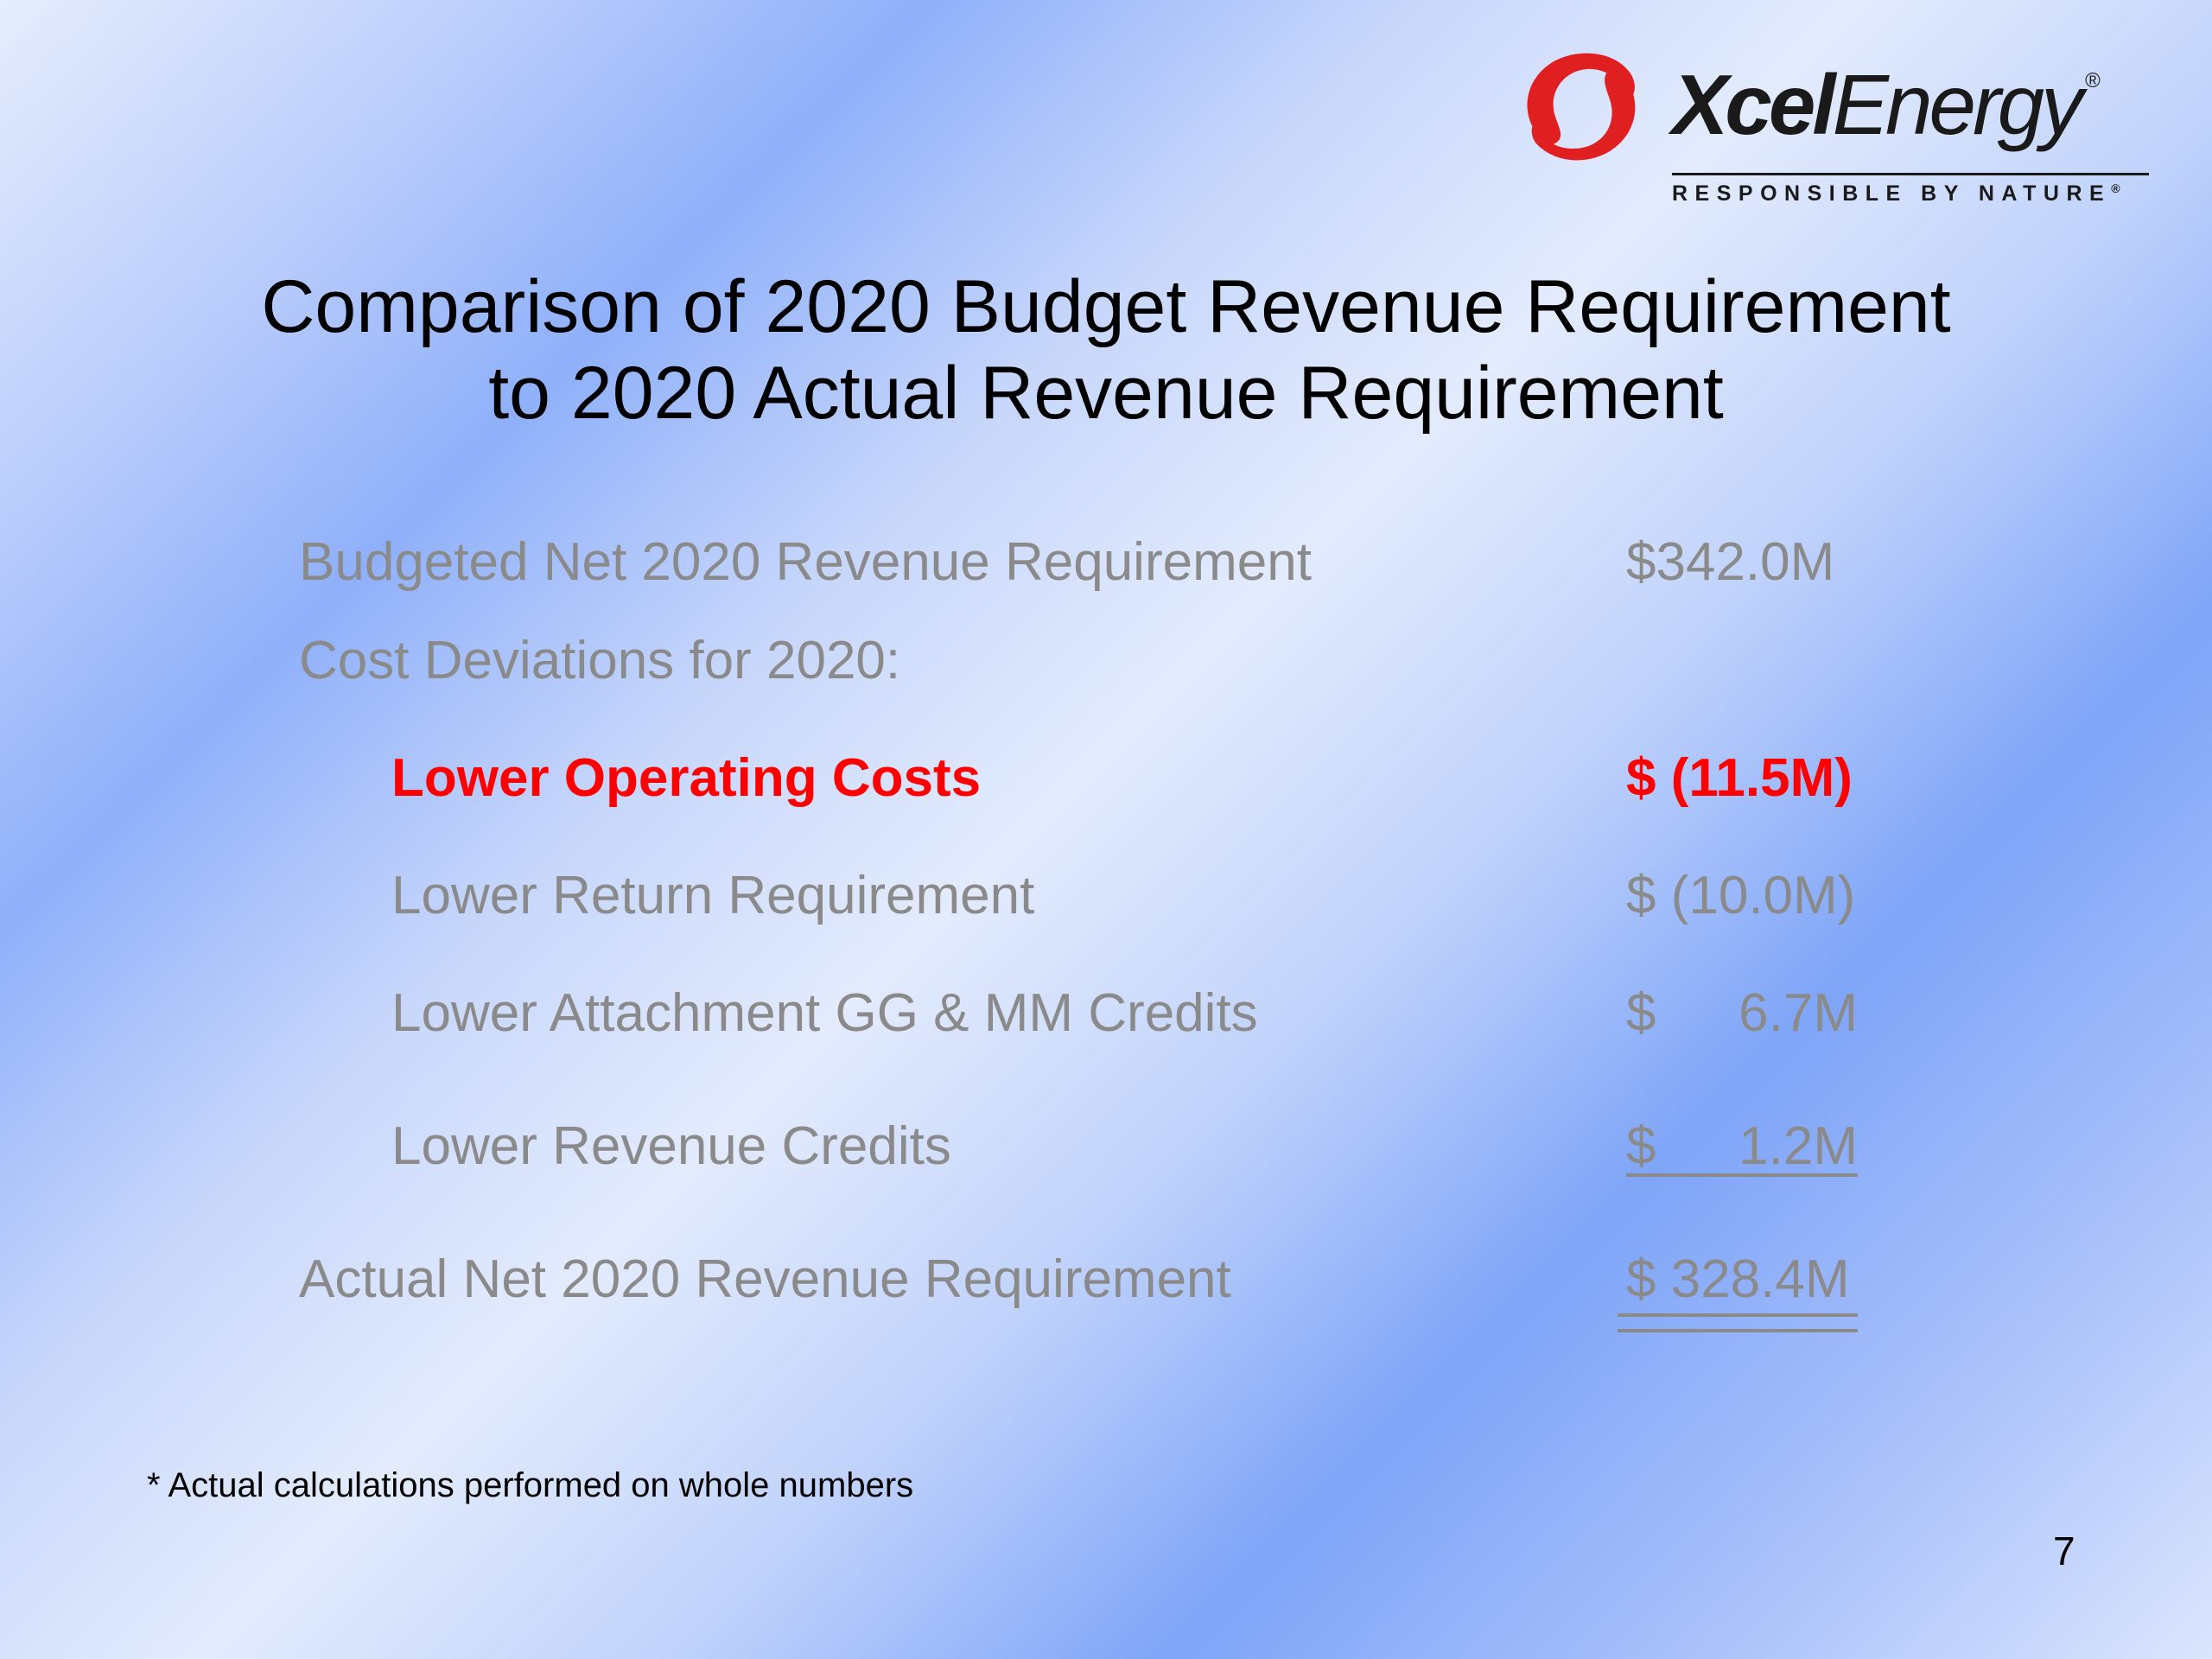 The width and height of the screenshot is (2212, 1659). Describe the element at coordinates (1896, 193) in the screenshot. I see `logo-tagline: RESPONSIBLE BY NATURE®` at that location.